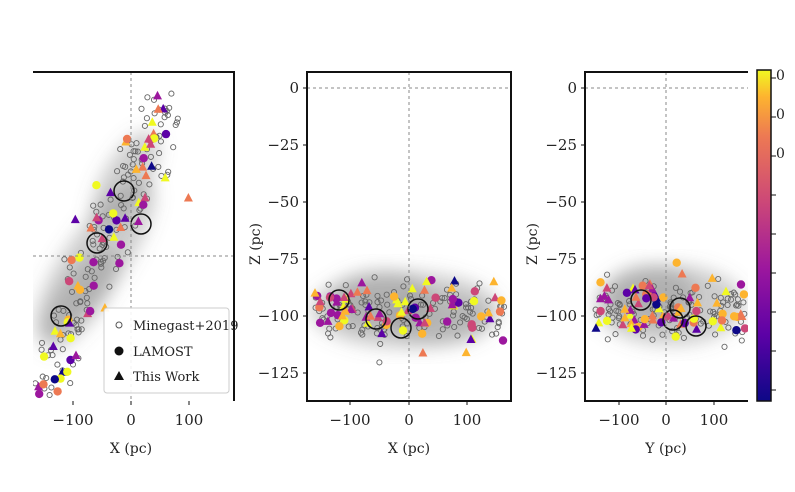 The height and width of the screenshot is (492, 795). What do you see at coordinates (409, 420) in the screenshot?
I see `panel-middle-x-ticklabel-0: 0` at bounding box center [409, 420].